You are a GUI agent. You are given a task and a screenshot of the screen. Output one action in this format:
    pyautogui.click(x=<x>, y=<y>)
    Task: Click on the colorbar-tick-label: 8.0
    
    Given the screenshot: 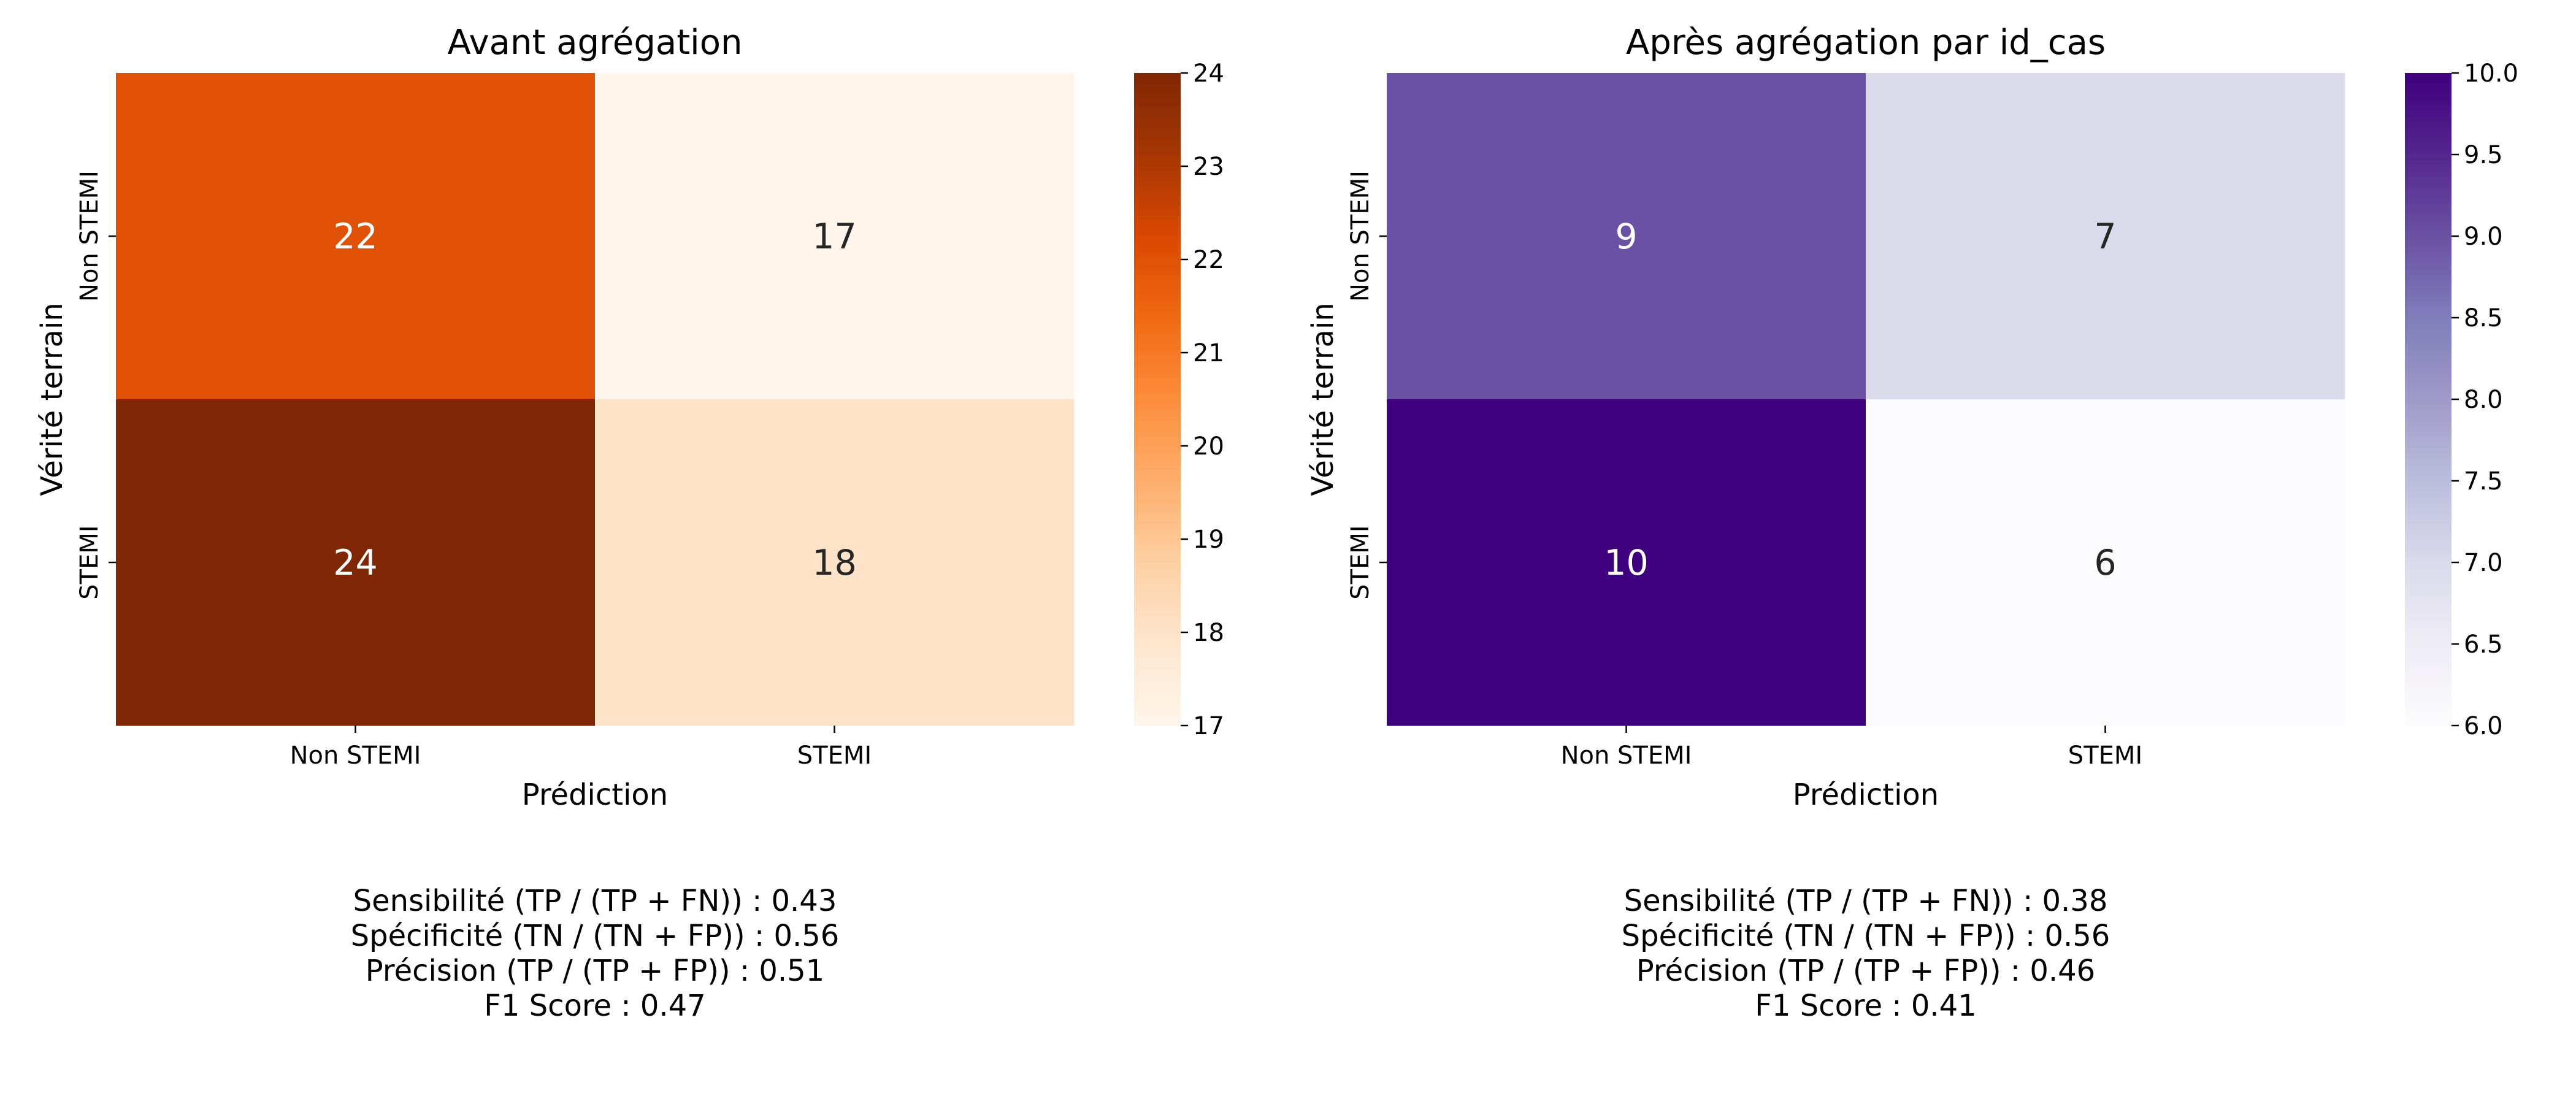 What is the action you would take?
    pyautogui.click(x=2483, y=400)
    